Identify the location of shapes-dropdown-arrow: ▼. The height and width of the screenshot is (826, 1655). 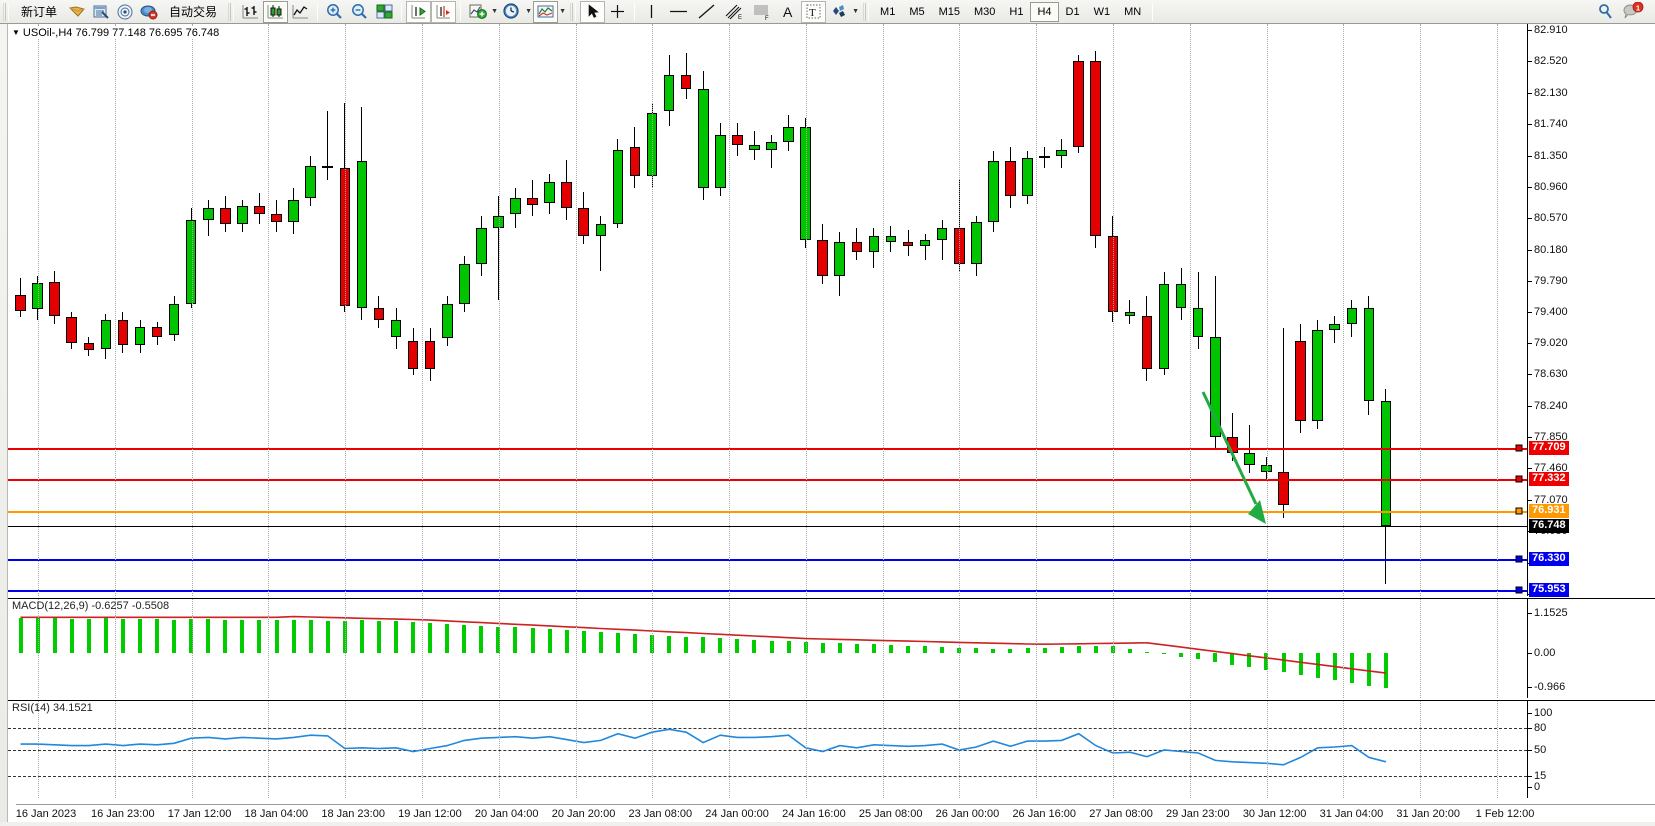
(855, 11).